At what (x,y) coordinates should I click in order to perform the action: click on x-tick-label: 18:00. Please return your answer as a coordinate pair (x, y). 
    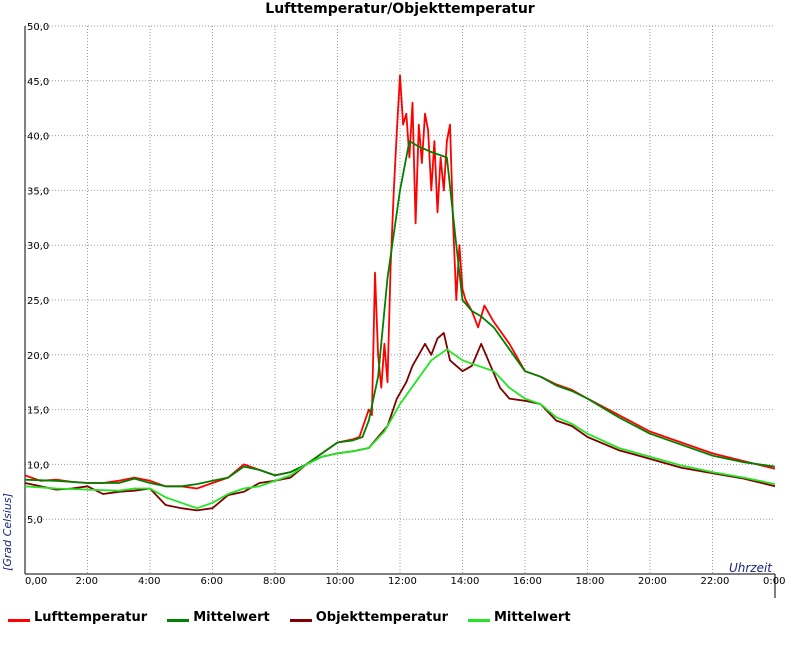
    Looking at the image, I should click on (590, 581).